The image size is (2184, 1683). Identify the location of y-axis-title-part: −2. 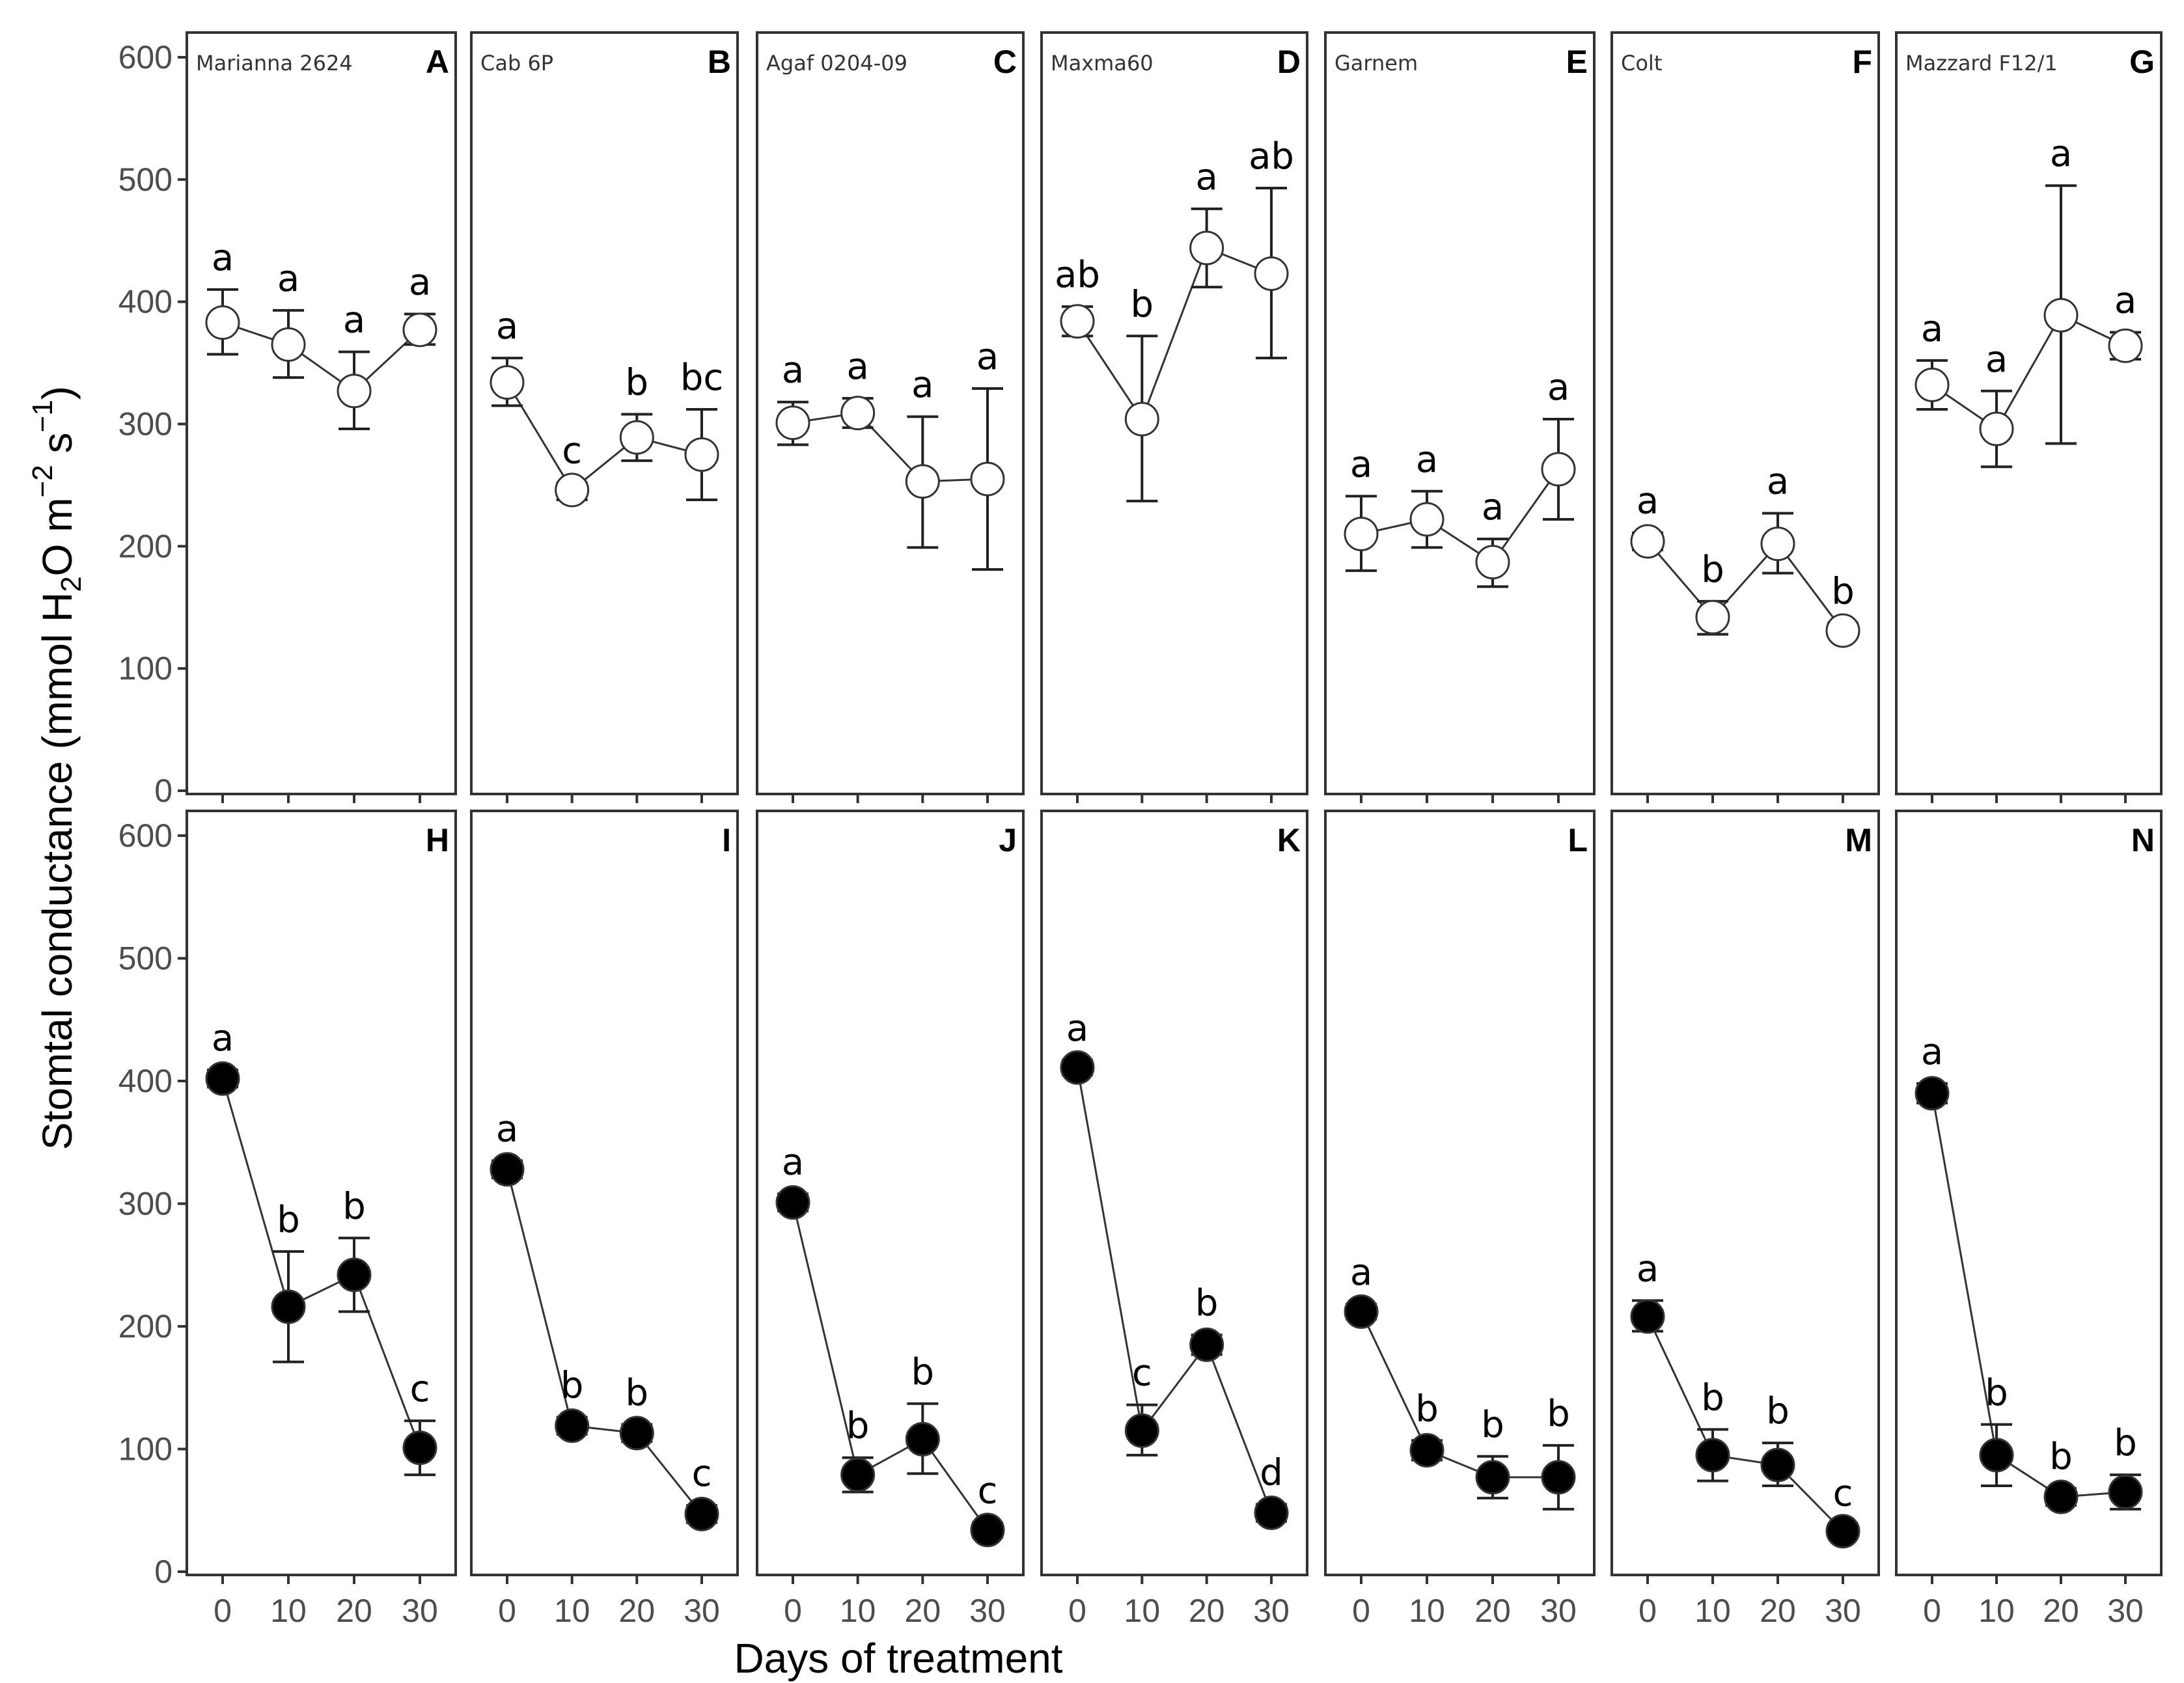
(43, 481).